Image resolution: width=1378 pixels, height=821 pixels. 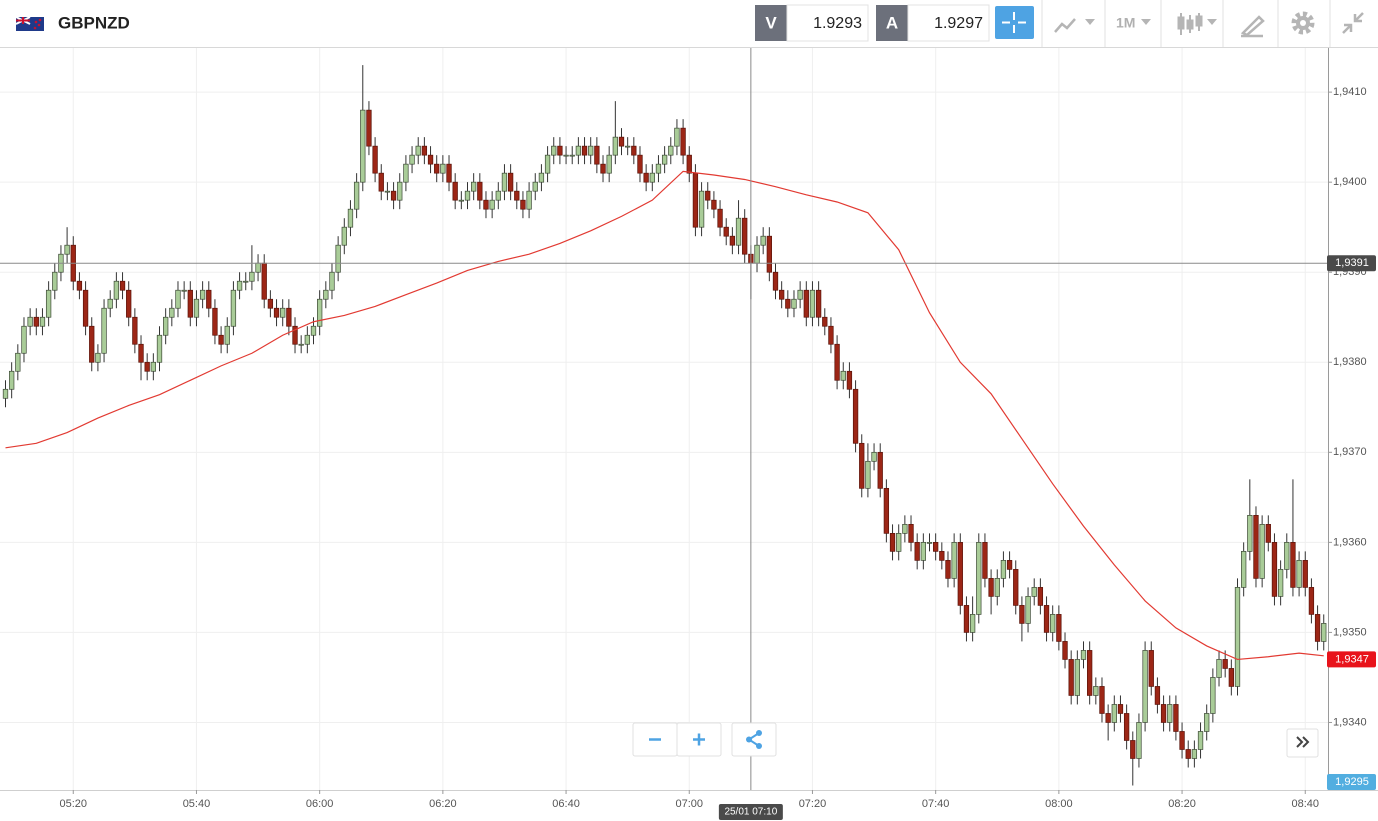 What do you see at coordinates (655, 739) in the screenshot?
I see `zoom-out-button` at bounding box center [655, 739].